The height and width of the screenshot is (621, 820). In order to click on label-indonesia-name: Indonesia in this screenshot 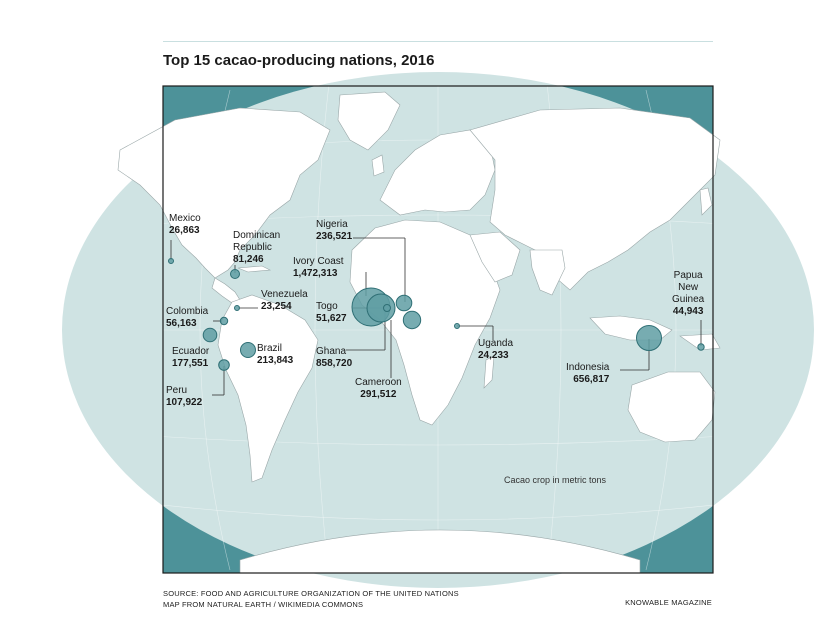, I will do `click(588, 367)`.